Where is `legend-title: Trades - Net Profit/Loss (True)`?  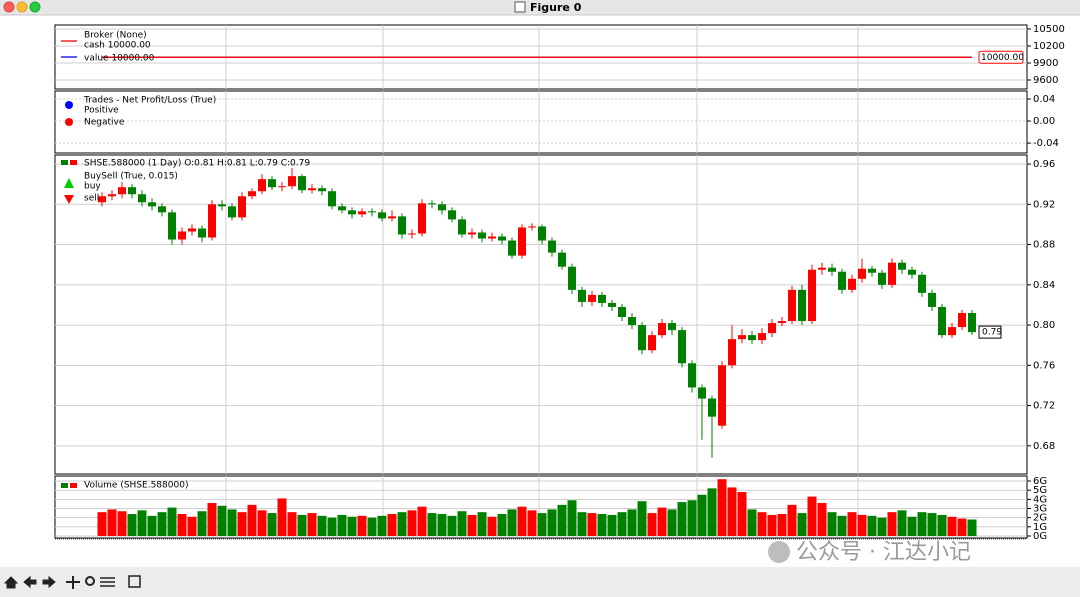
legend-title: Trades - Net Profit/Loss (True) is located at coordinates (149, 101).